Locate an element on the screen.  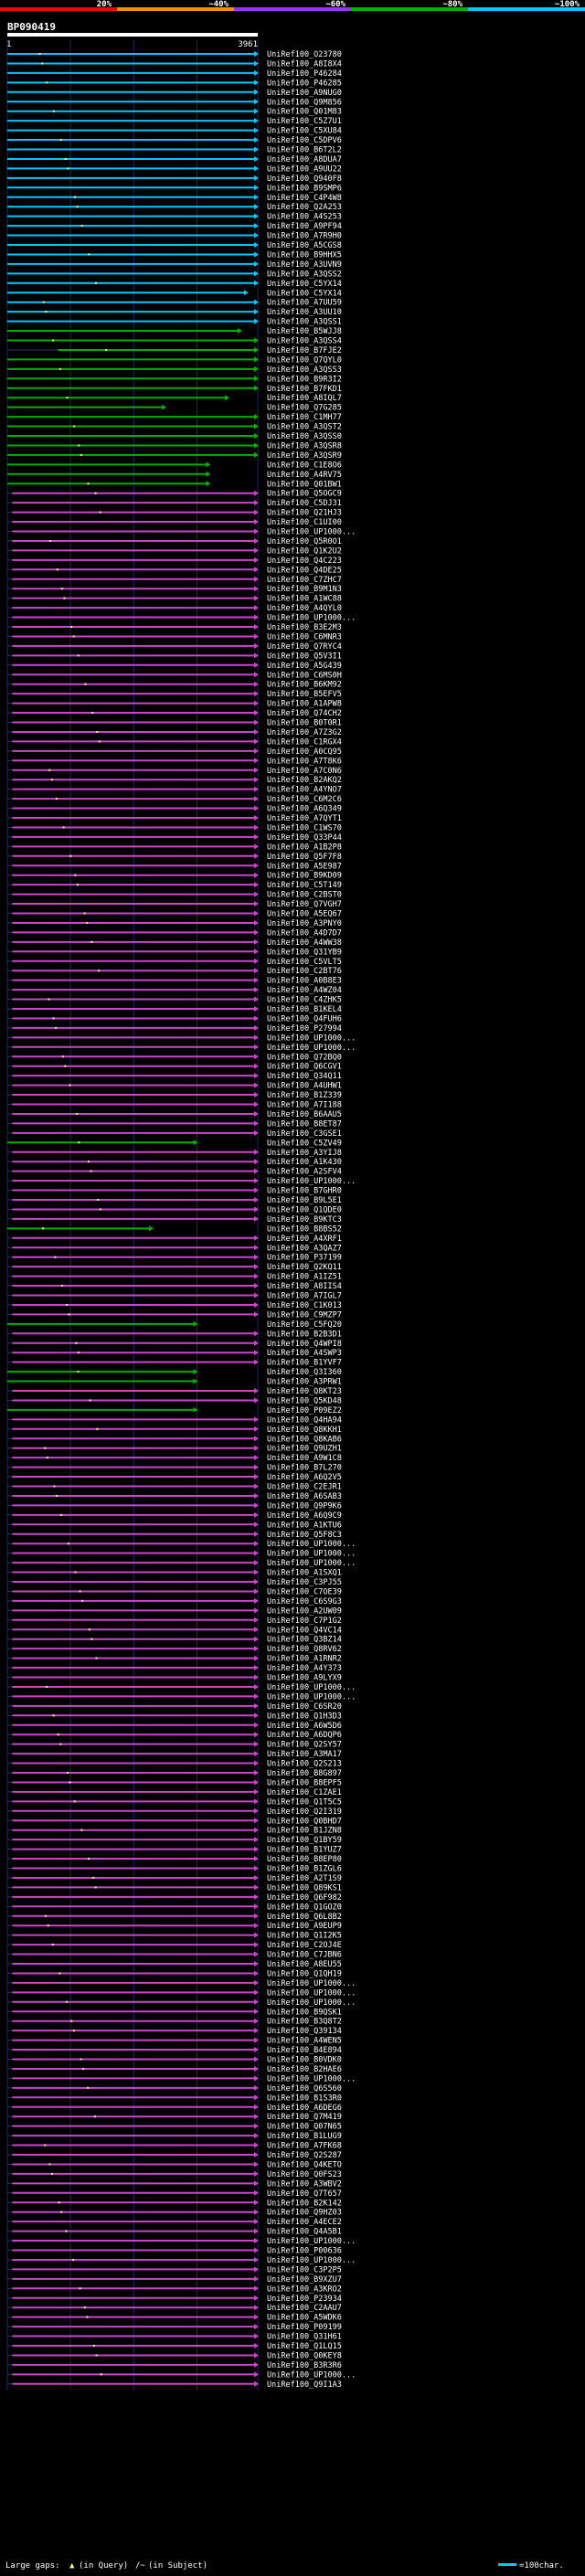
hit-label: UniRef100_B3R3R6 is located at coordinates (304, 2365).